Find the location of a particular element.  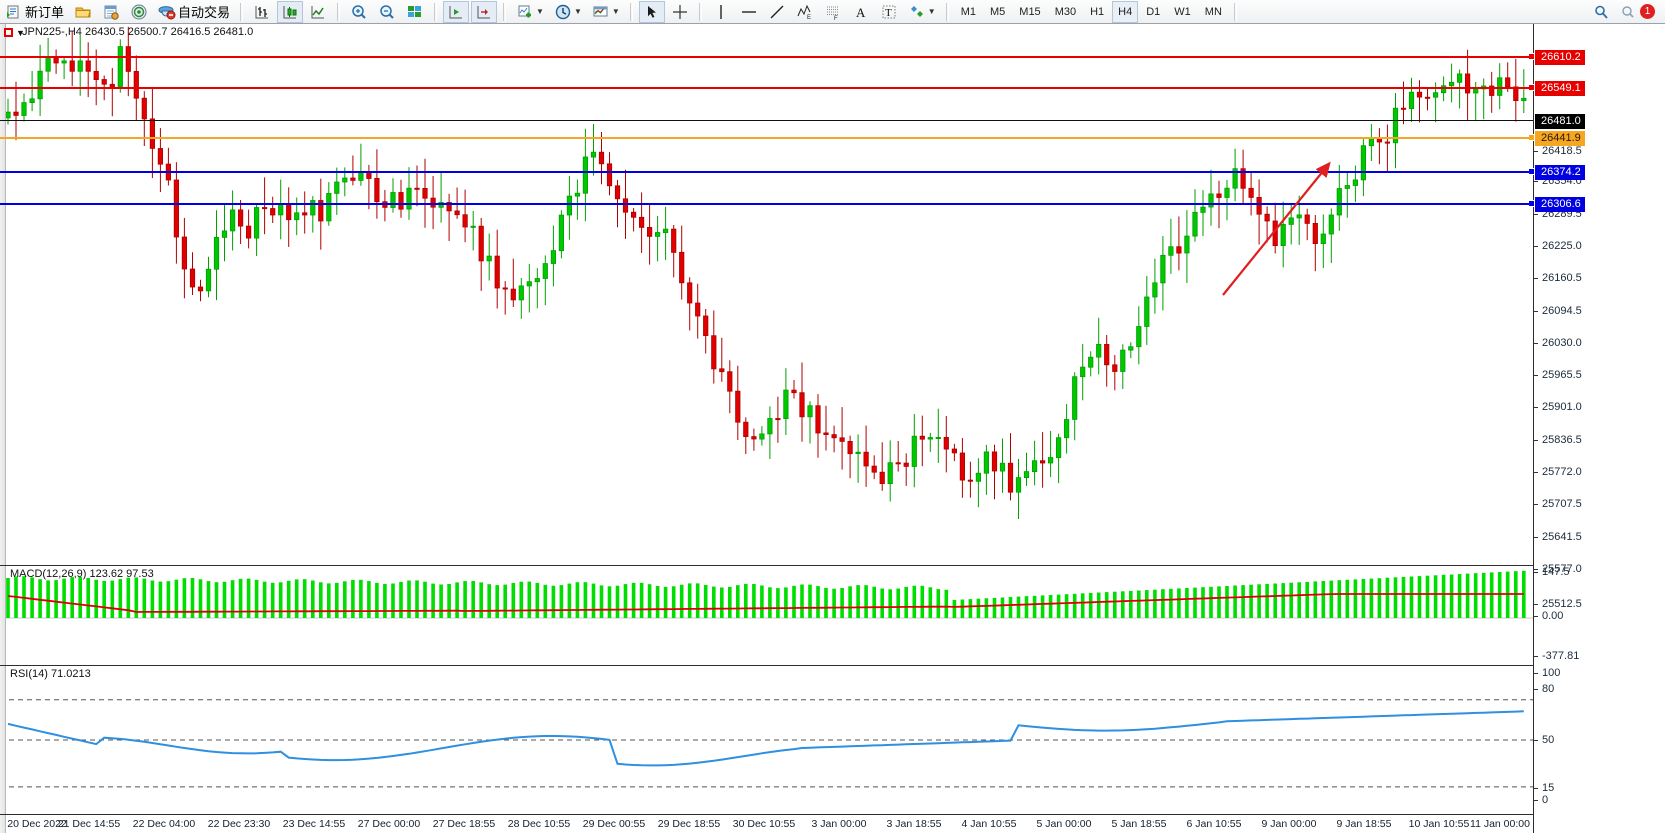

rsi-tick: 100 is located at coordinates (1547, 673).